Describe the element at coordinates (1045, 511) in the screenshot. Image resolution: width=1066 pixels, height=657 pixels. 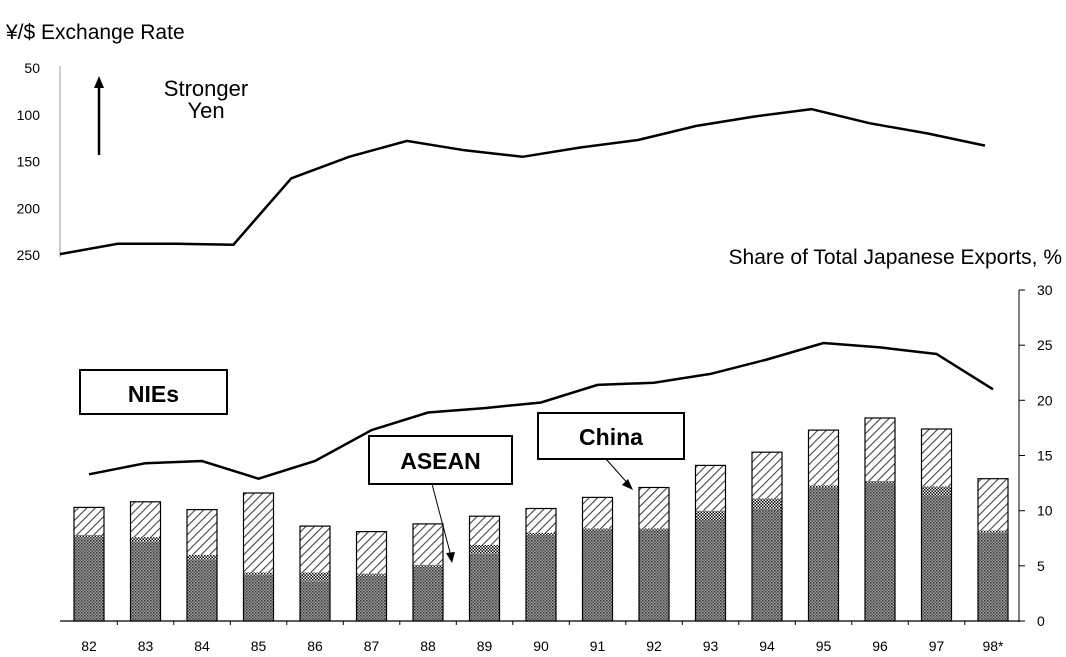
I see `share-y-tick-label: 10` at that location.